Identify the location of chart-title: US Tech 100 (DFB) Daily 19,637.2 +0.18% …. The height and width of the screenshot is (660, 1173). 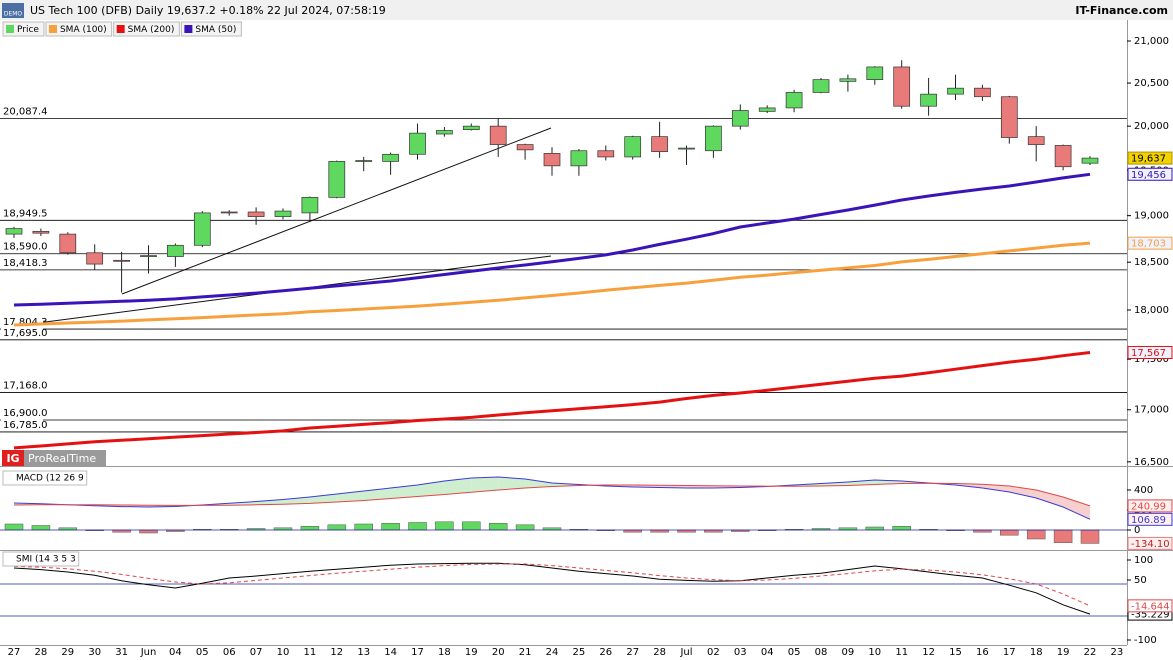
(208, 10).